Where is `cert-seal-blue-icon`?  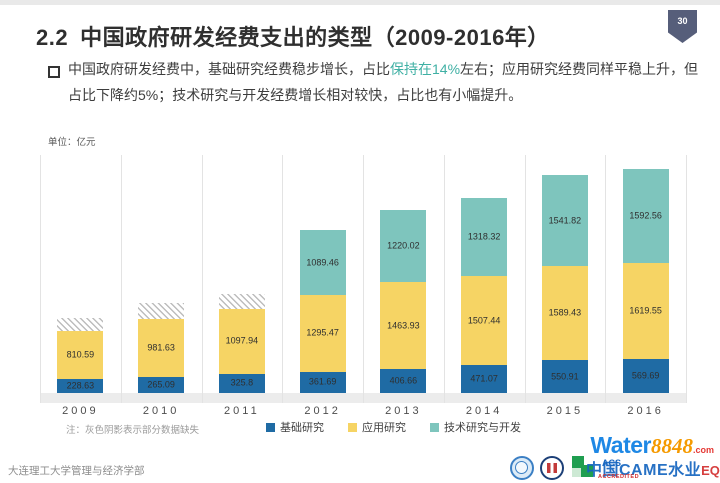 cert-seal-blue-icon is located at coordinates (522, 468).